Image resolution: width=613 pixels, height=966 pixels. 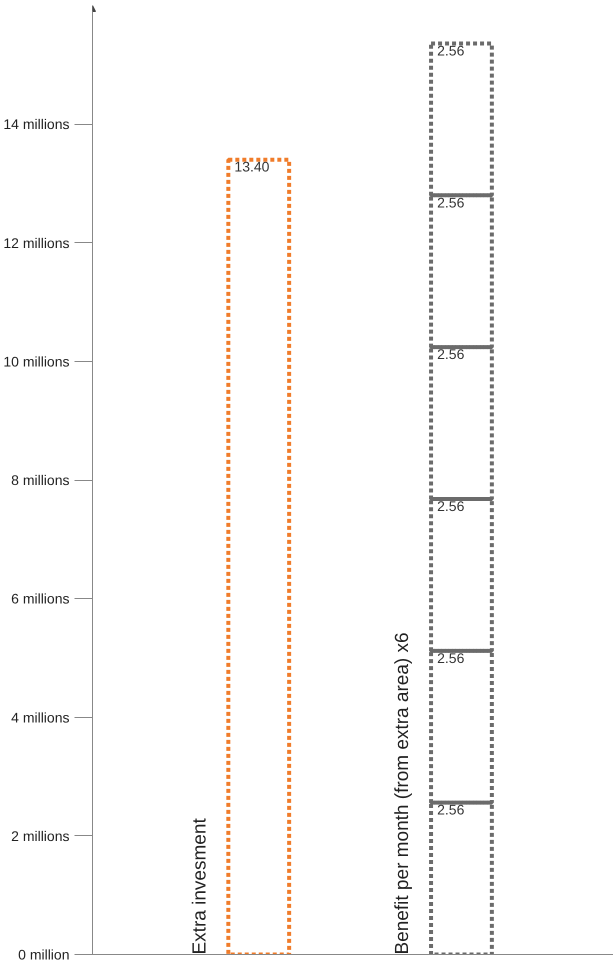 What do you see at coordinates (36, 242) in the screenshot?
I see `y-tick-label: 12 millions` at bounding box center [36, 242].